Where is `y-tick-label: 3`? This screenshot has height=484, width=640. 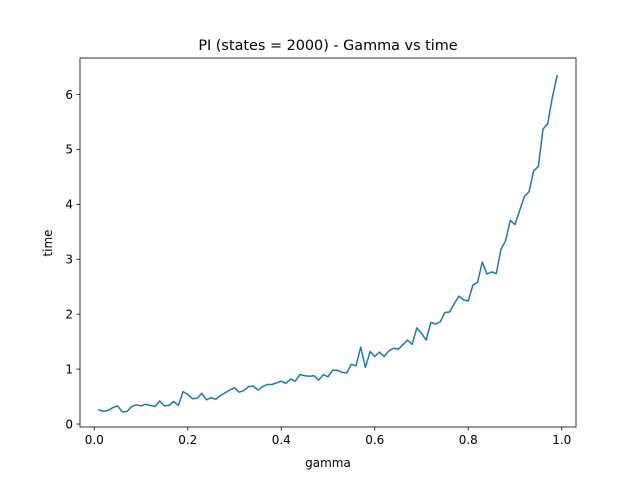 y-tick-label: 3 is located at coordinates (69, 260).